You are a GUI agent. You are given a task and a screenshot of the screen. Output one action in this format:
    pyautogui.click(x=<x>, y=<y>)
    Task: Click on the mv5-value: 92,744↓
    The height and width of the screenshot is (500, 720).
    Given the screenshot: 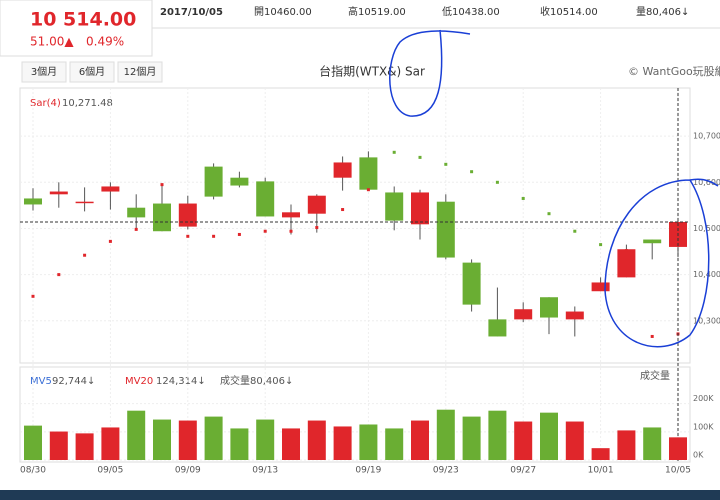 What is the action you would take?
    pyautogui.click(x=73, y=381)
    